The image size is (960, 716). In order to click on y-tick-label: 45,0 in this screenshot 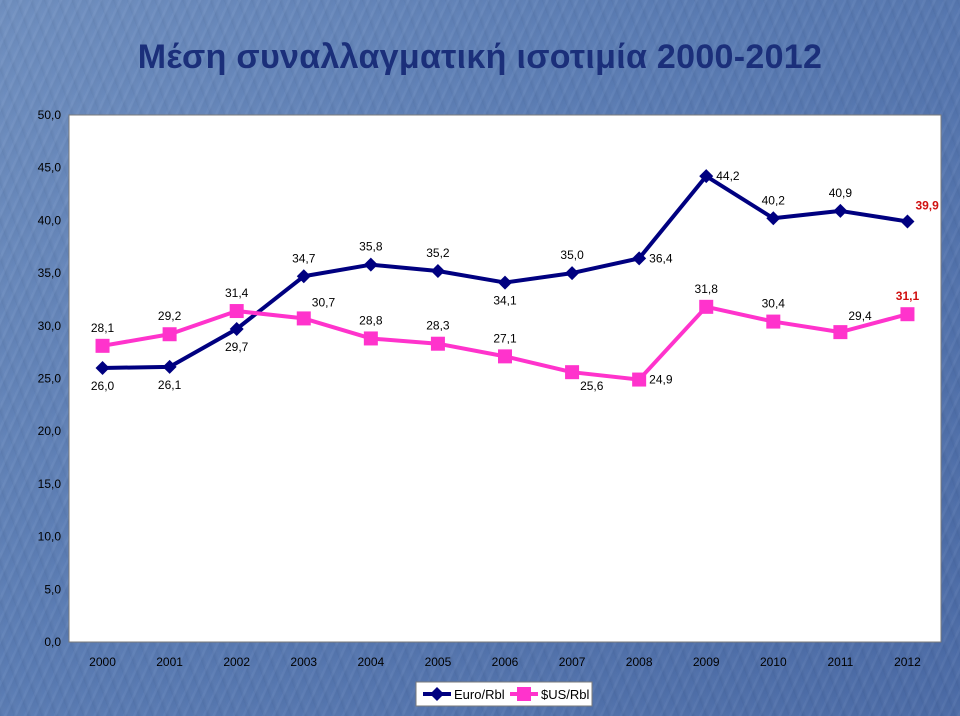, I will do `click(50, 168)`.